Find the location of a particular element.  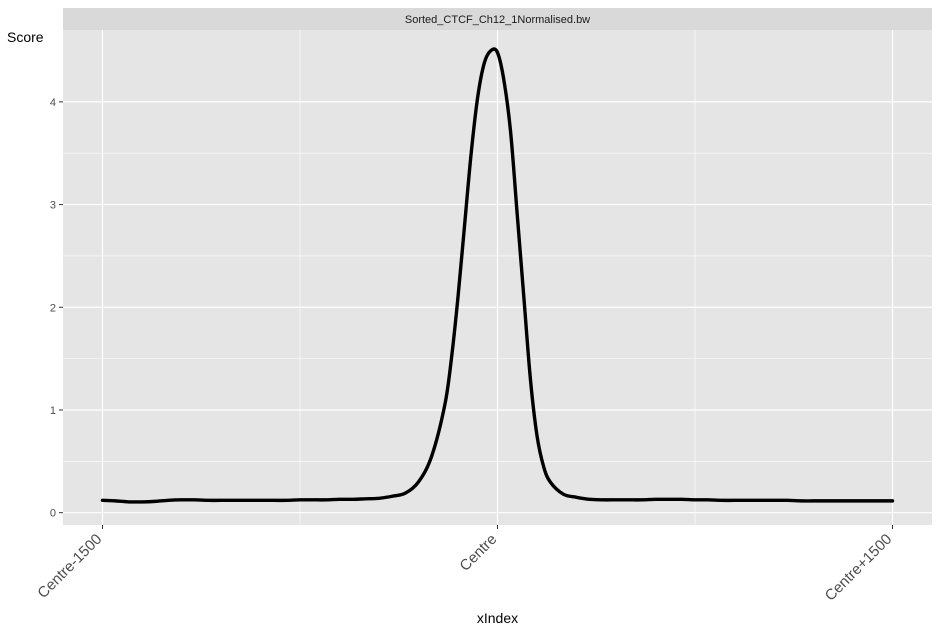

x-axis: Centre-1500 Centre Centre+1500 is located at coordinates (464, 564).